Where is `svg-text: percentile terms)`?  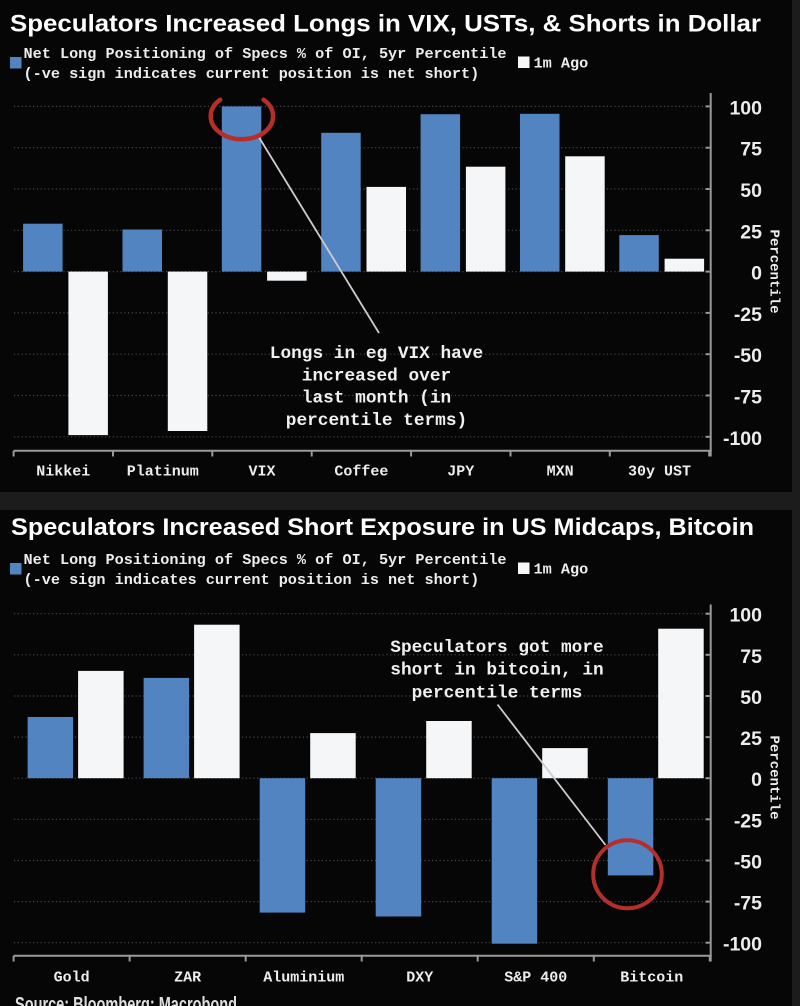
svg-text: percentile terms) is located at coordinates (376, 421).